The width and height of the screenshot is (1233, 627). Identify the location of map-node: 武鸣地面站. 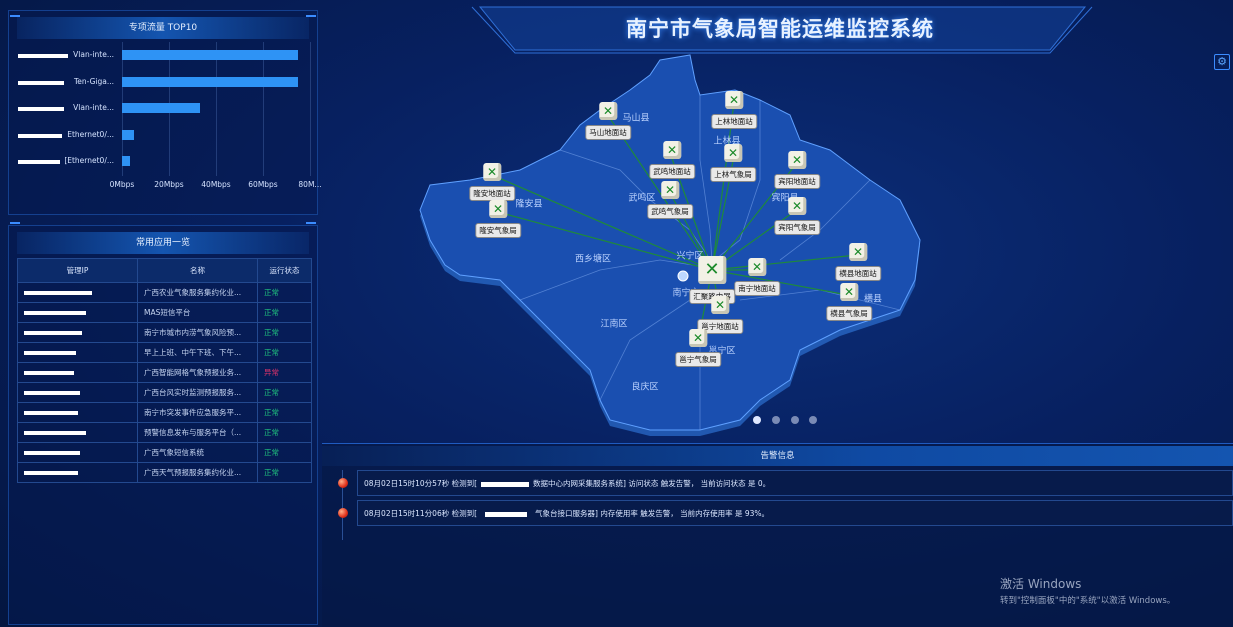
(672, 160).